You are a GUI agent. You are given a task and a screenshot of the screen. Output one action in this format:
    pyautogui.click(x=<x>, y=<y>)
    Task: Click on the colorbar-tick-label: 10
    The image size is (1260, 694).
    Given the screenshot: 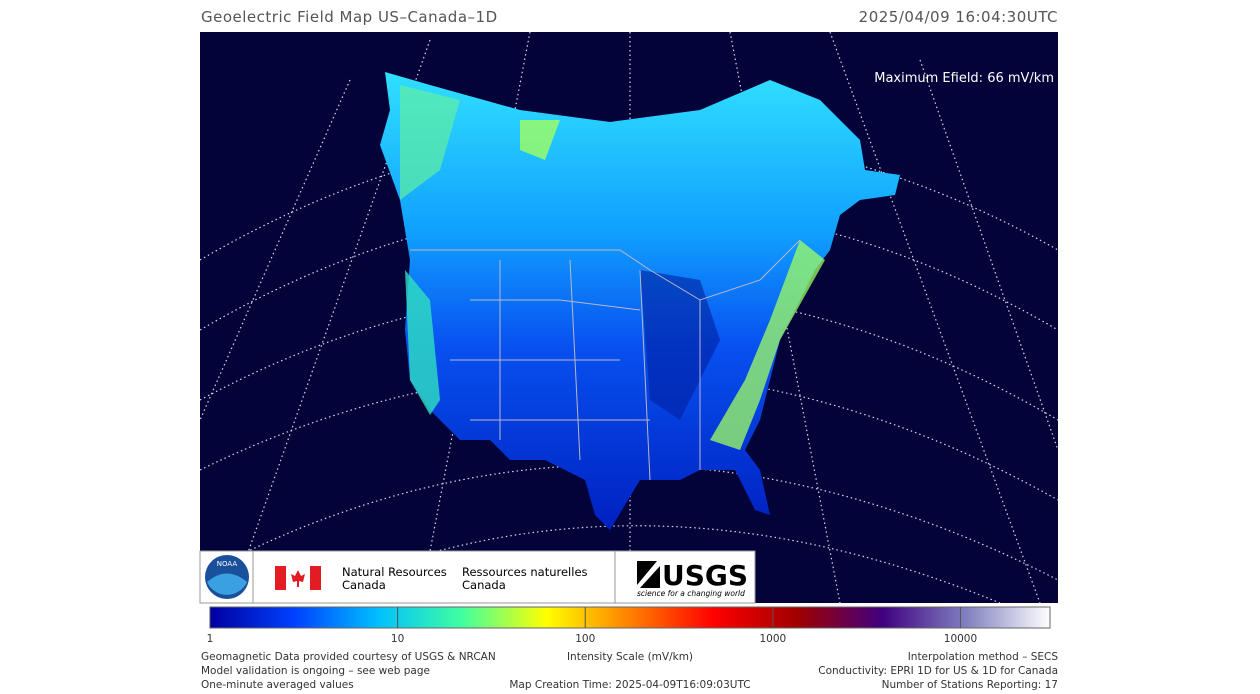 What is the action you would take?
    pyautogui.click(x=397, y=639)
    